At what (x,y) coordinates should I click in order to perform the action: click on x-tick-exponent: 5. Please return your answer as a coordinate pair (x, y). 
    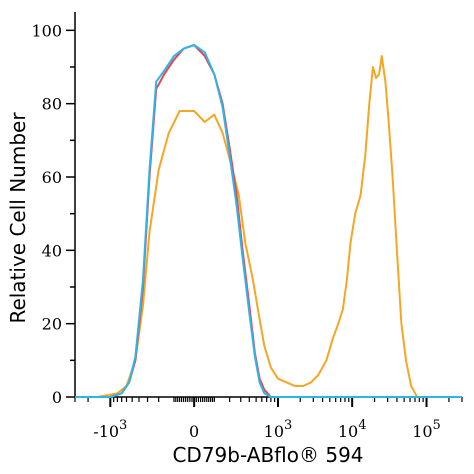
    Looking at the image, I should click on (437, 425).